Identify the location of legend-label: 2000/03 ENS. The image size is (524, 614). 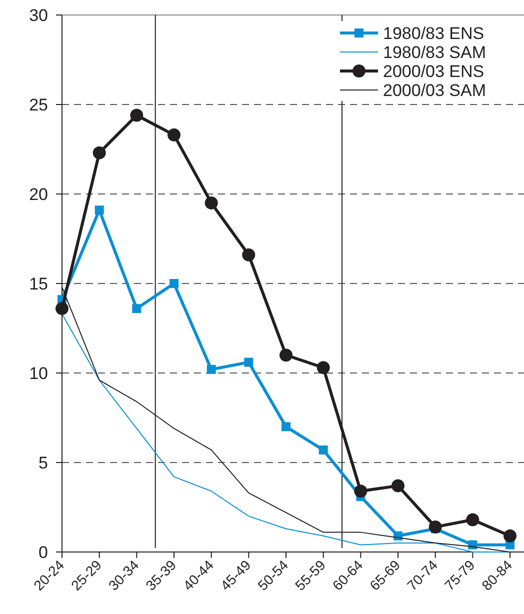
(433, 71).